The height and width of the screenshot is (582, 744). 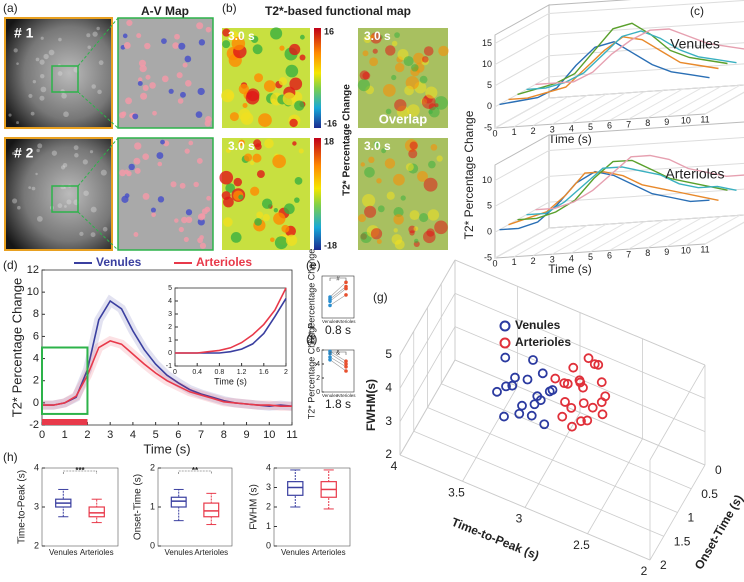 I want to click on x-tick-label: 2, so click(x=87, y=435).